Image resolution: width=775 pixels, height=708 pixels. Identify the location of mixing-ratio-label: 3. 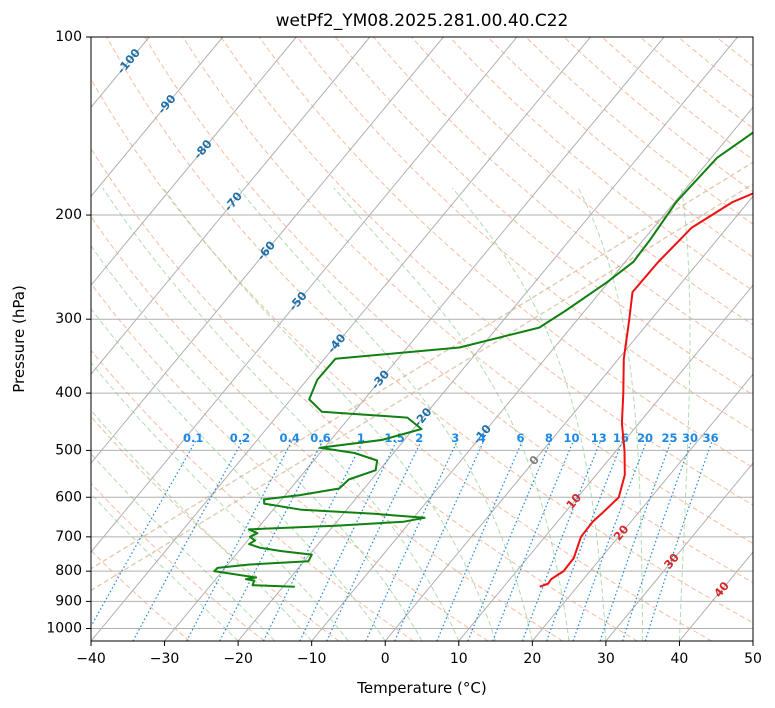
(455, 438).